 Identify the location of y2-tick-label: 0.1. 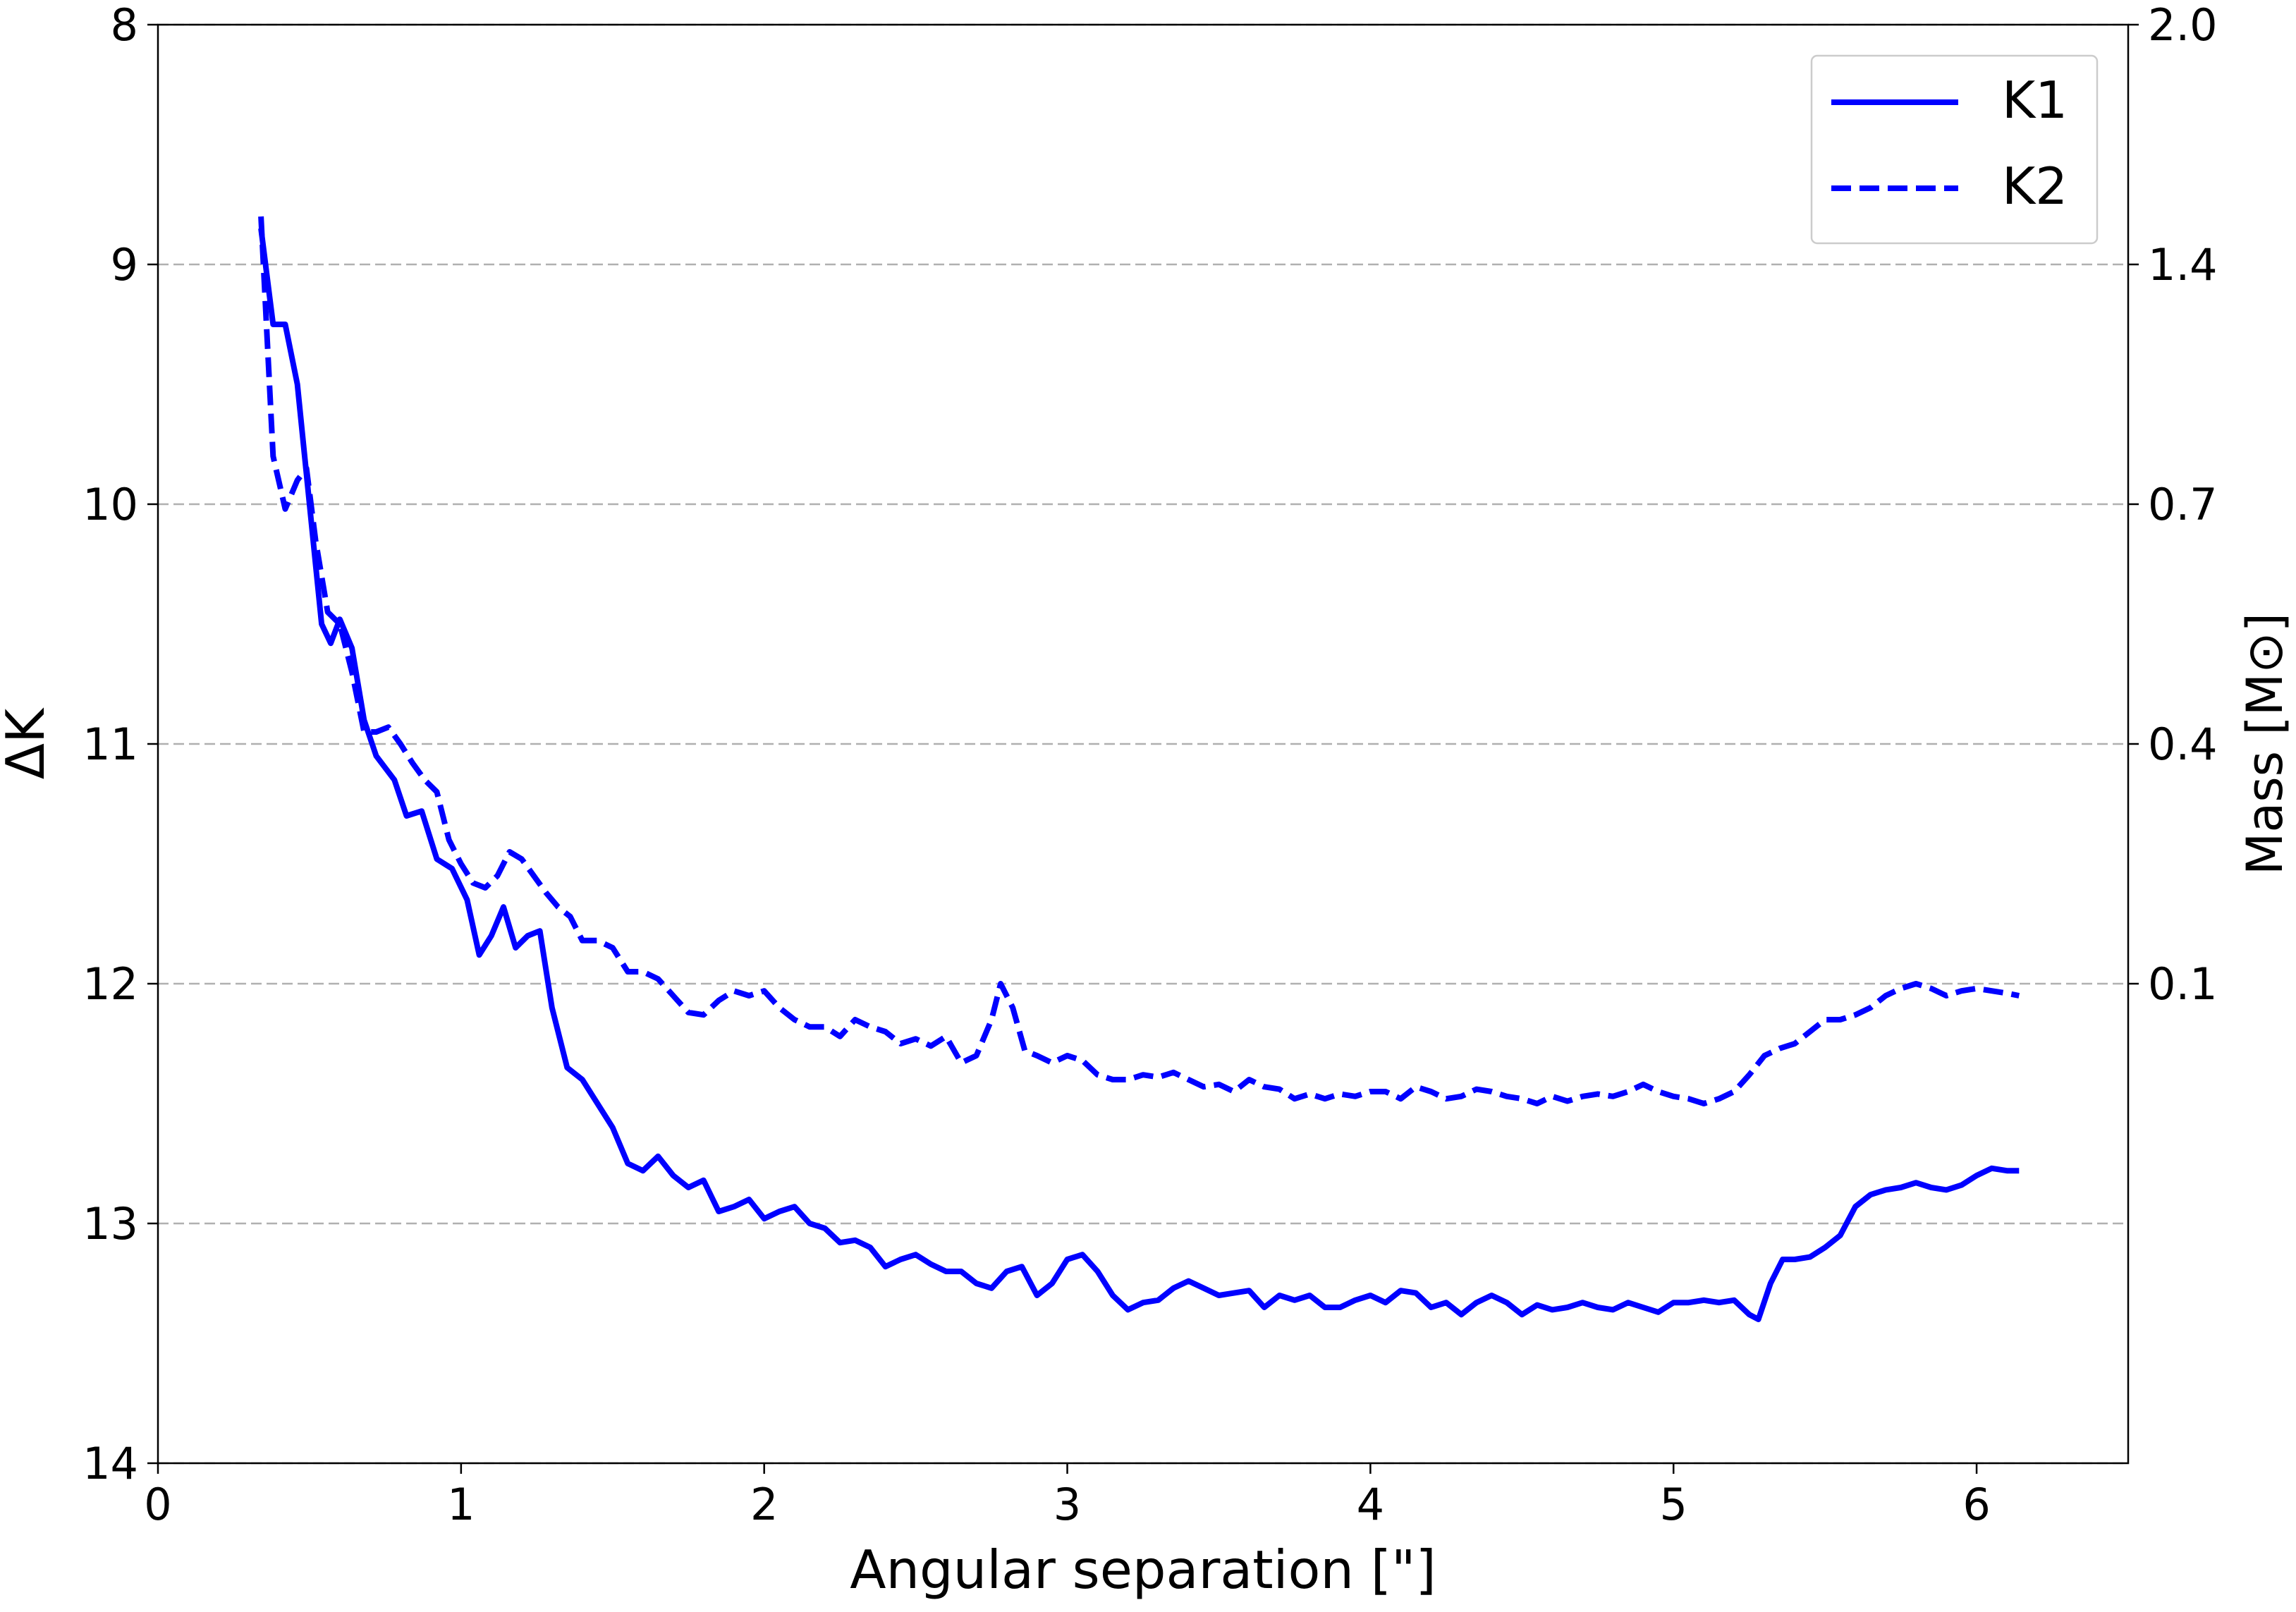
(2183, 984).